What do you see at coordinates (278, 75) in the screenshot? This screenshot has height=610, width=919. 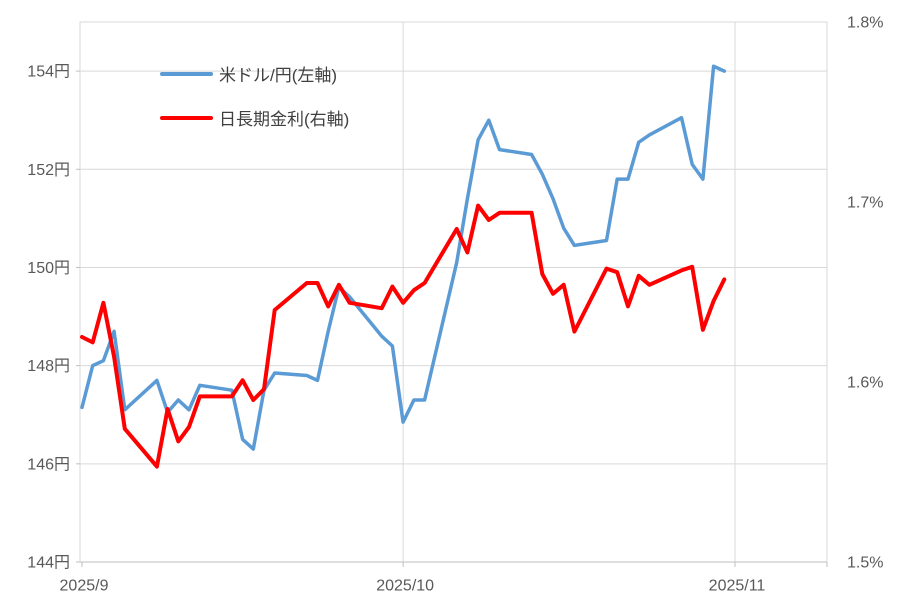 I see `legend-label-usdjpy: 米ドル/円(左軸)` at bounding box center [278, 75].